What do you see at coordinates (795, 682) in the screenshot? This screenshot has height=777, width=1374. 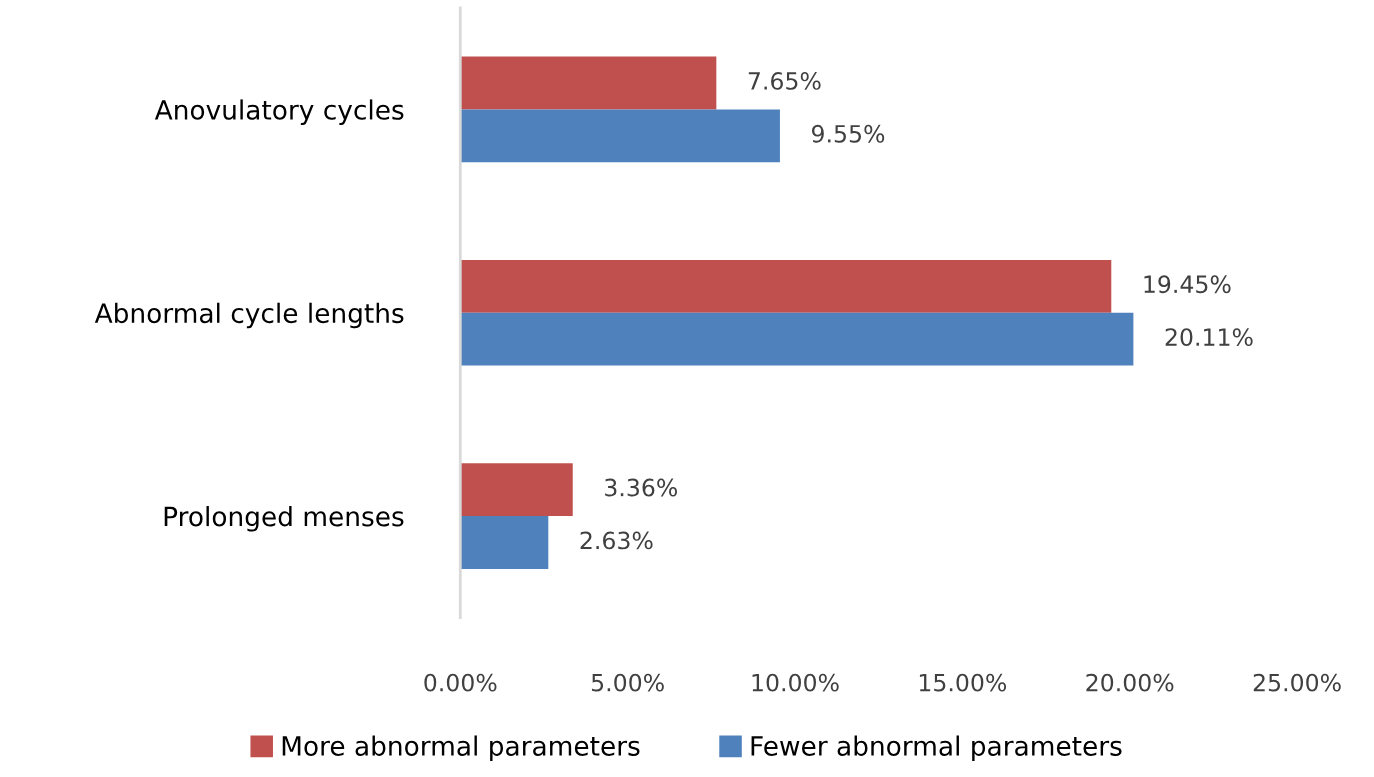 I see `x-tick-label: 10.00%` at bounding box center [795, 682].